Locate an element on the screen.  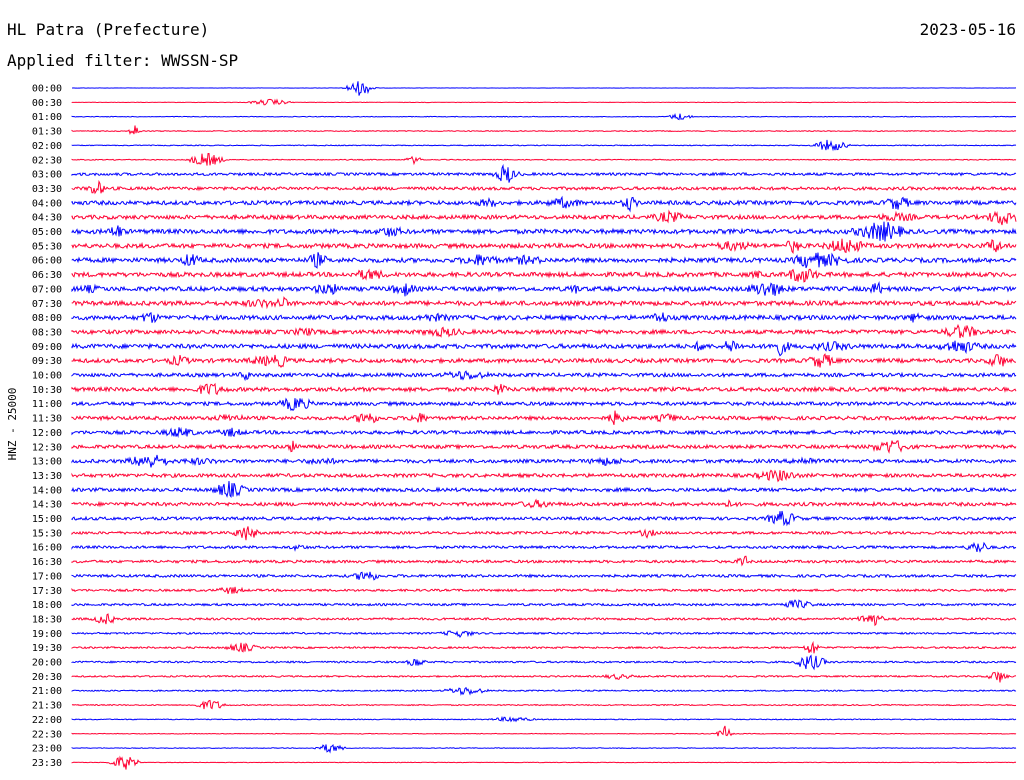
row-label: 13:00 is located at coordinates (47, 462).